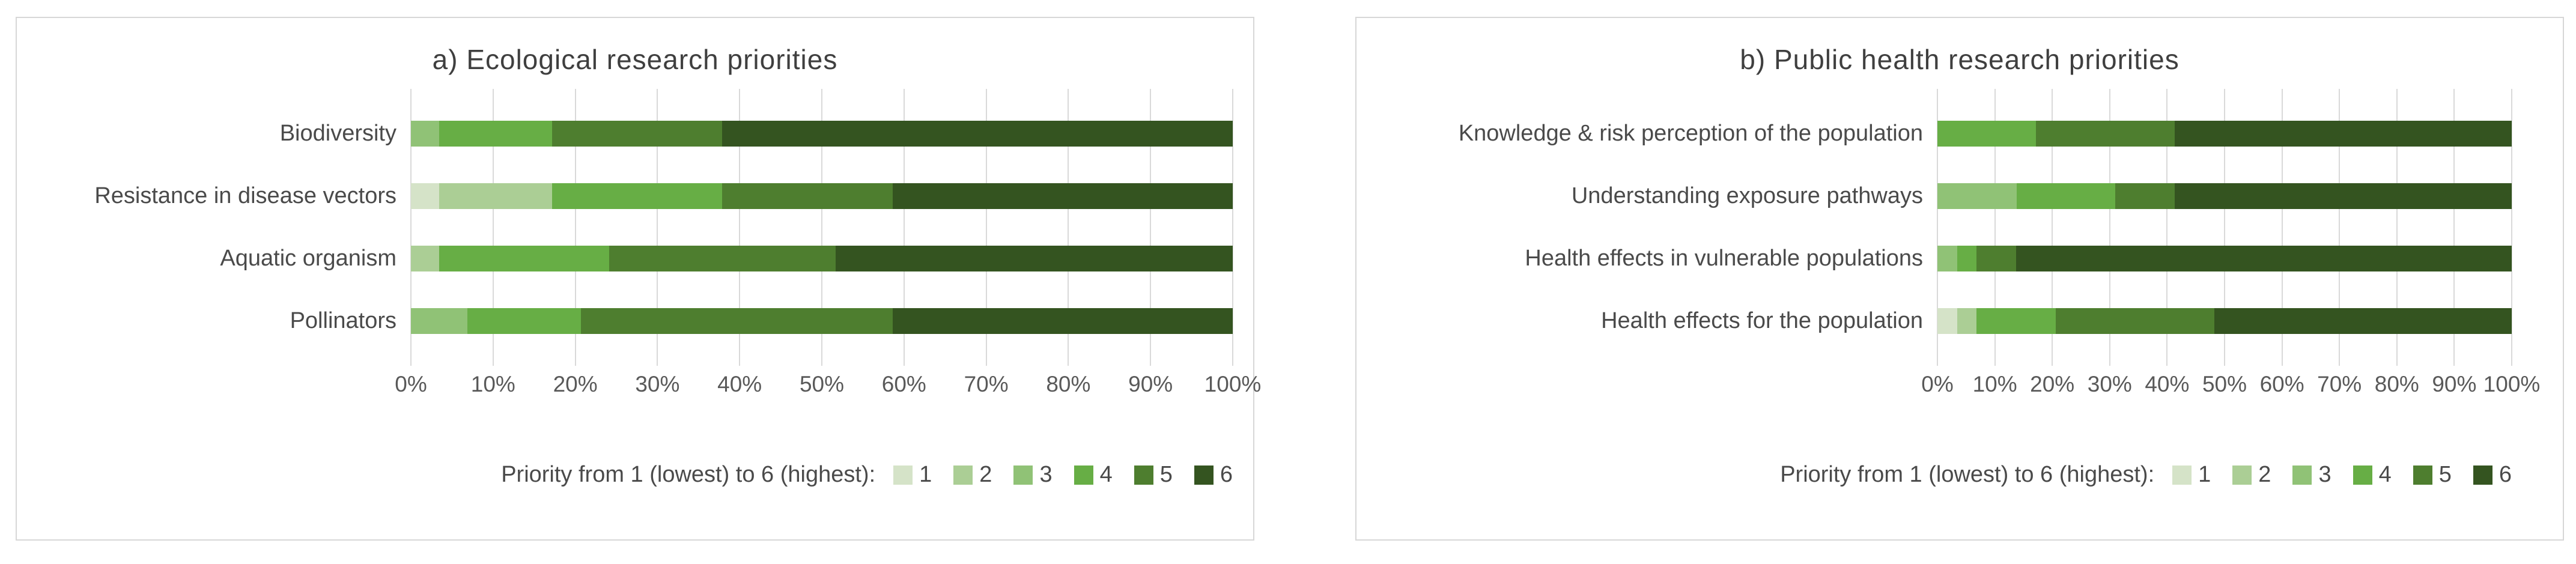 The image size is (2576, 564). I want to click on category-label: Aquatic organism, so click(308, 258).